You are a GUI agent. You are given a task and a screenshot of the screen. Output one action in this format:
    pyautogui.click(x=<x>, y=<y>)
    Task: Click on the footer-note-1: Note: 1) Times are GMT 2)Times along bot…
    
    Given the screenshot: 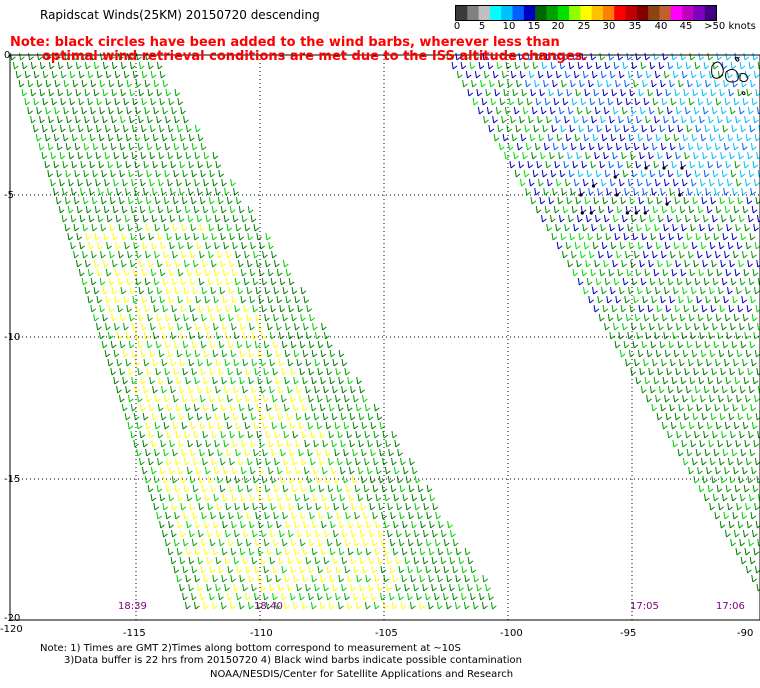 What is the action you would take?
    pyautogui.click(x=250, y=648)
    